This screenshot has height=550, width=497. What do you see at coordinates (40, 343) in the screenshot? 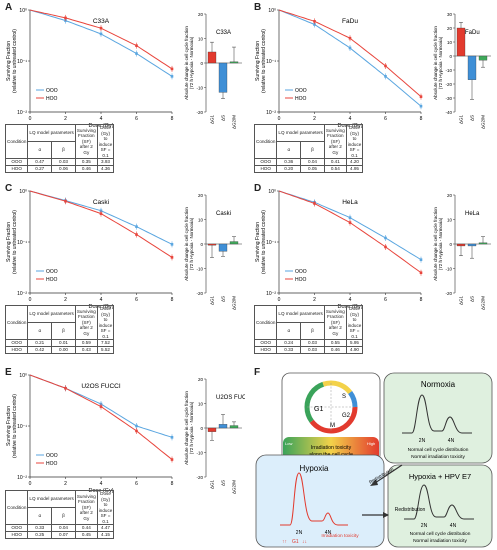
I see `cell: 0.21` at bounding box center [40, 343].